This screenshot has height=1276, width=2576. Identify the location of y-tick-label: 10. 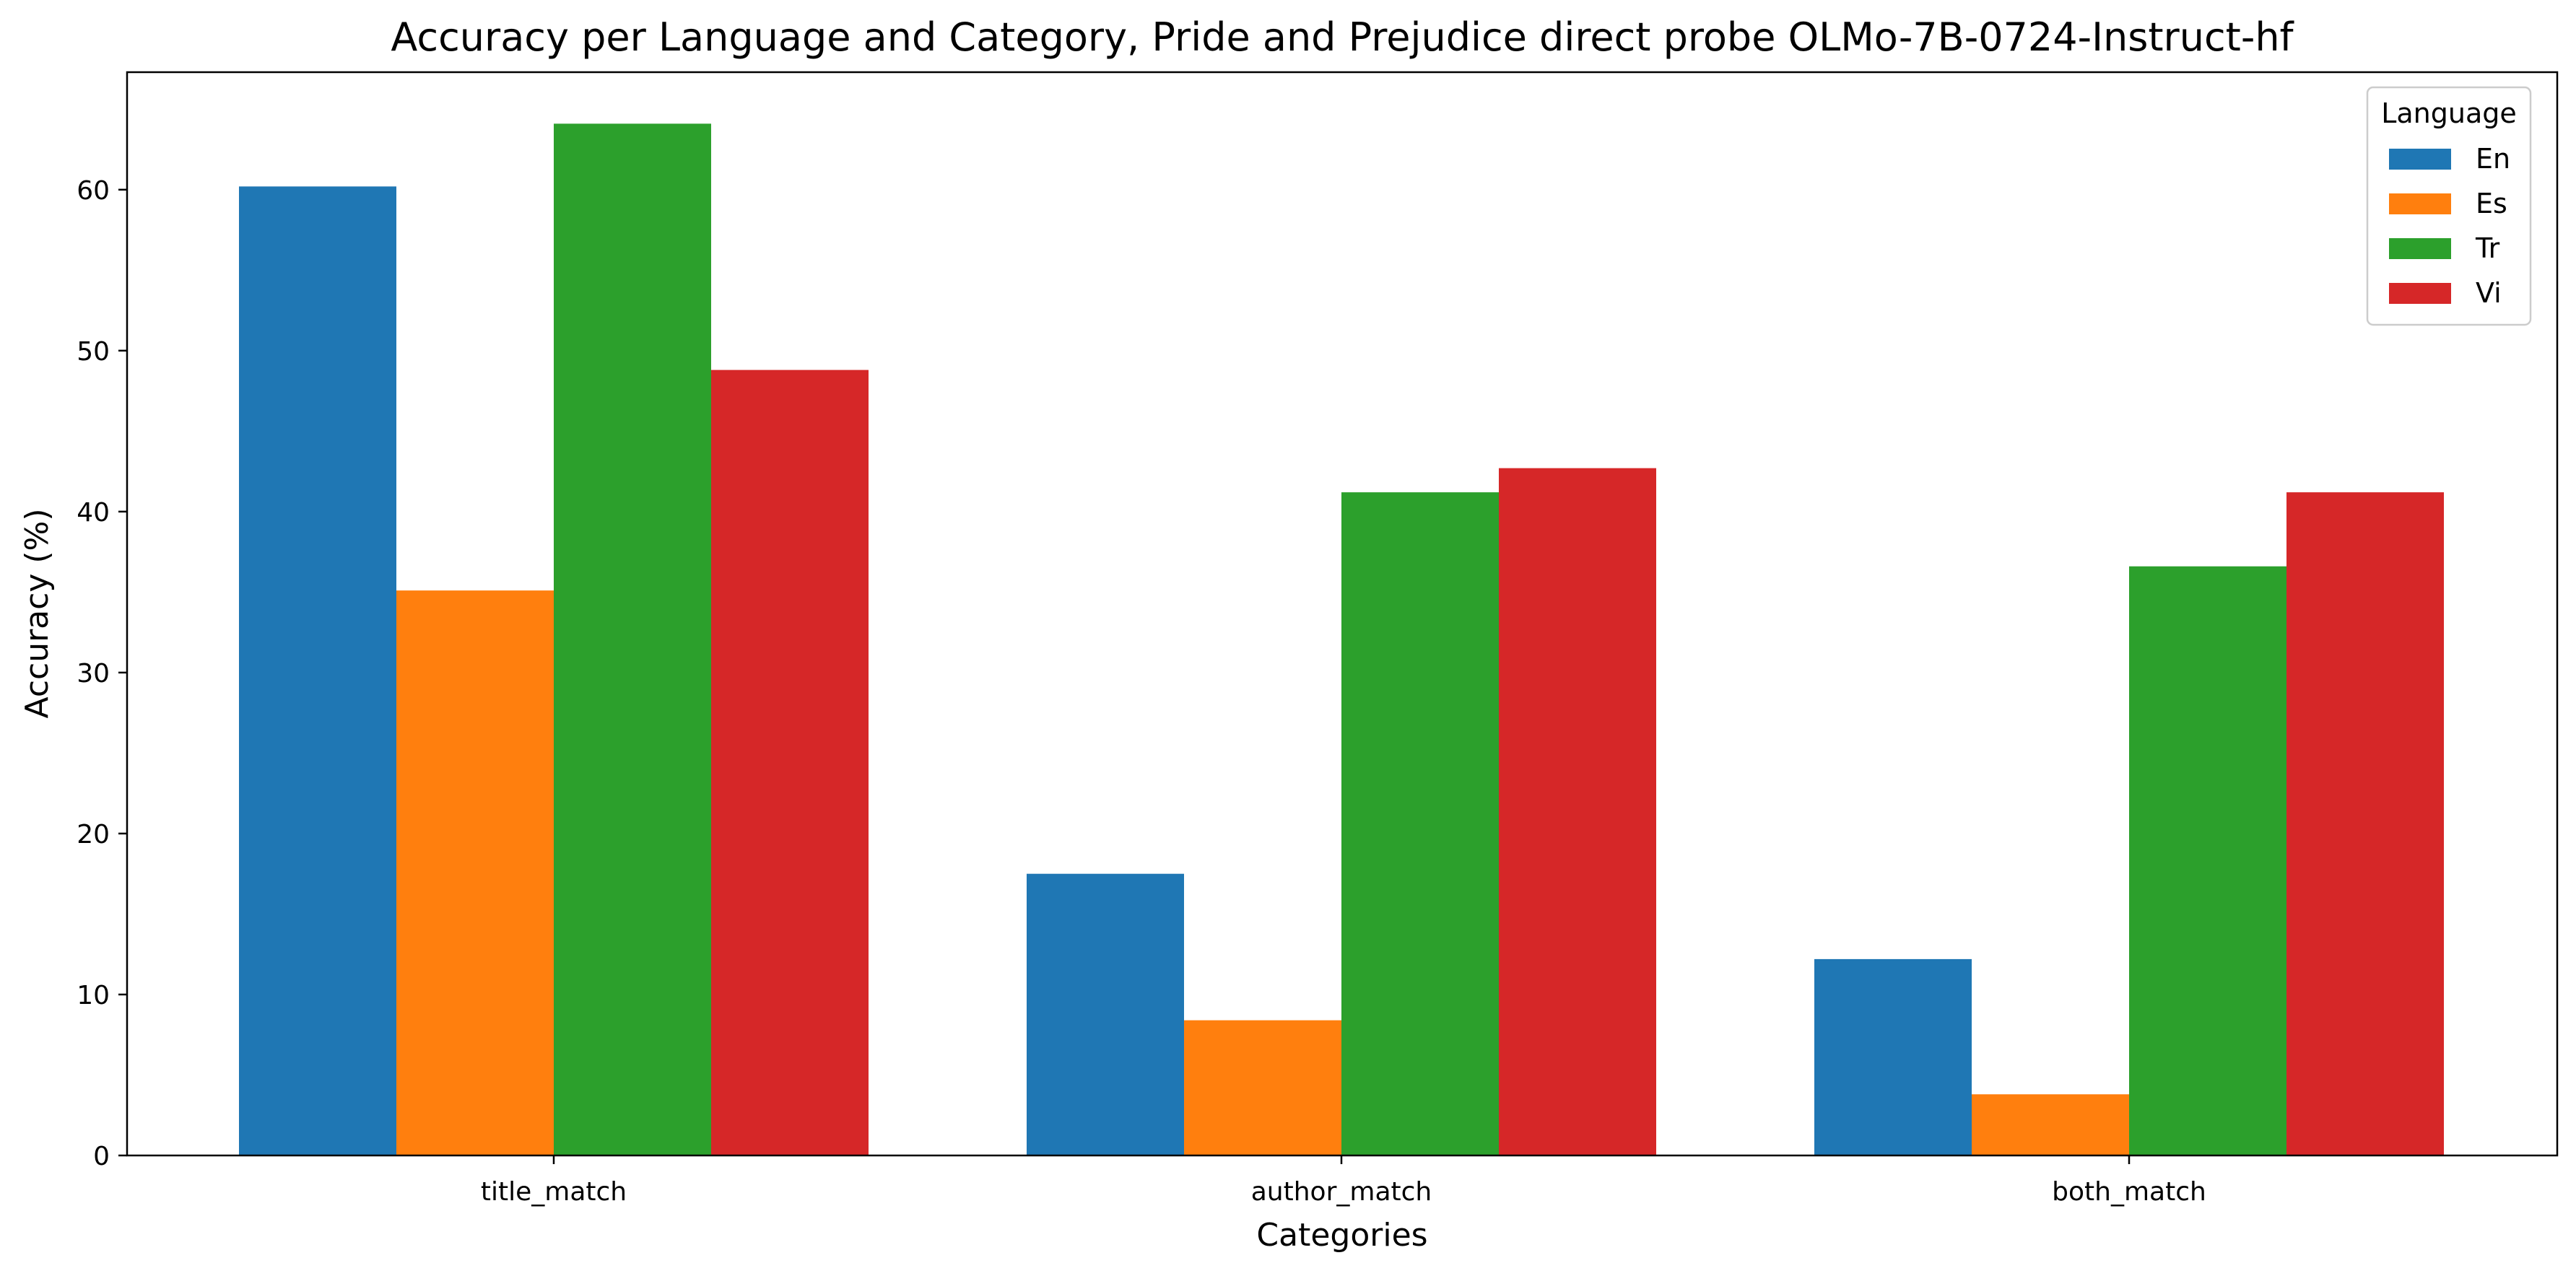
(94, 995).